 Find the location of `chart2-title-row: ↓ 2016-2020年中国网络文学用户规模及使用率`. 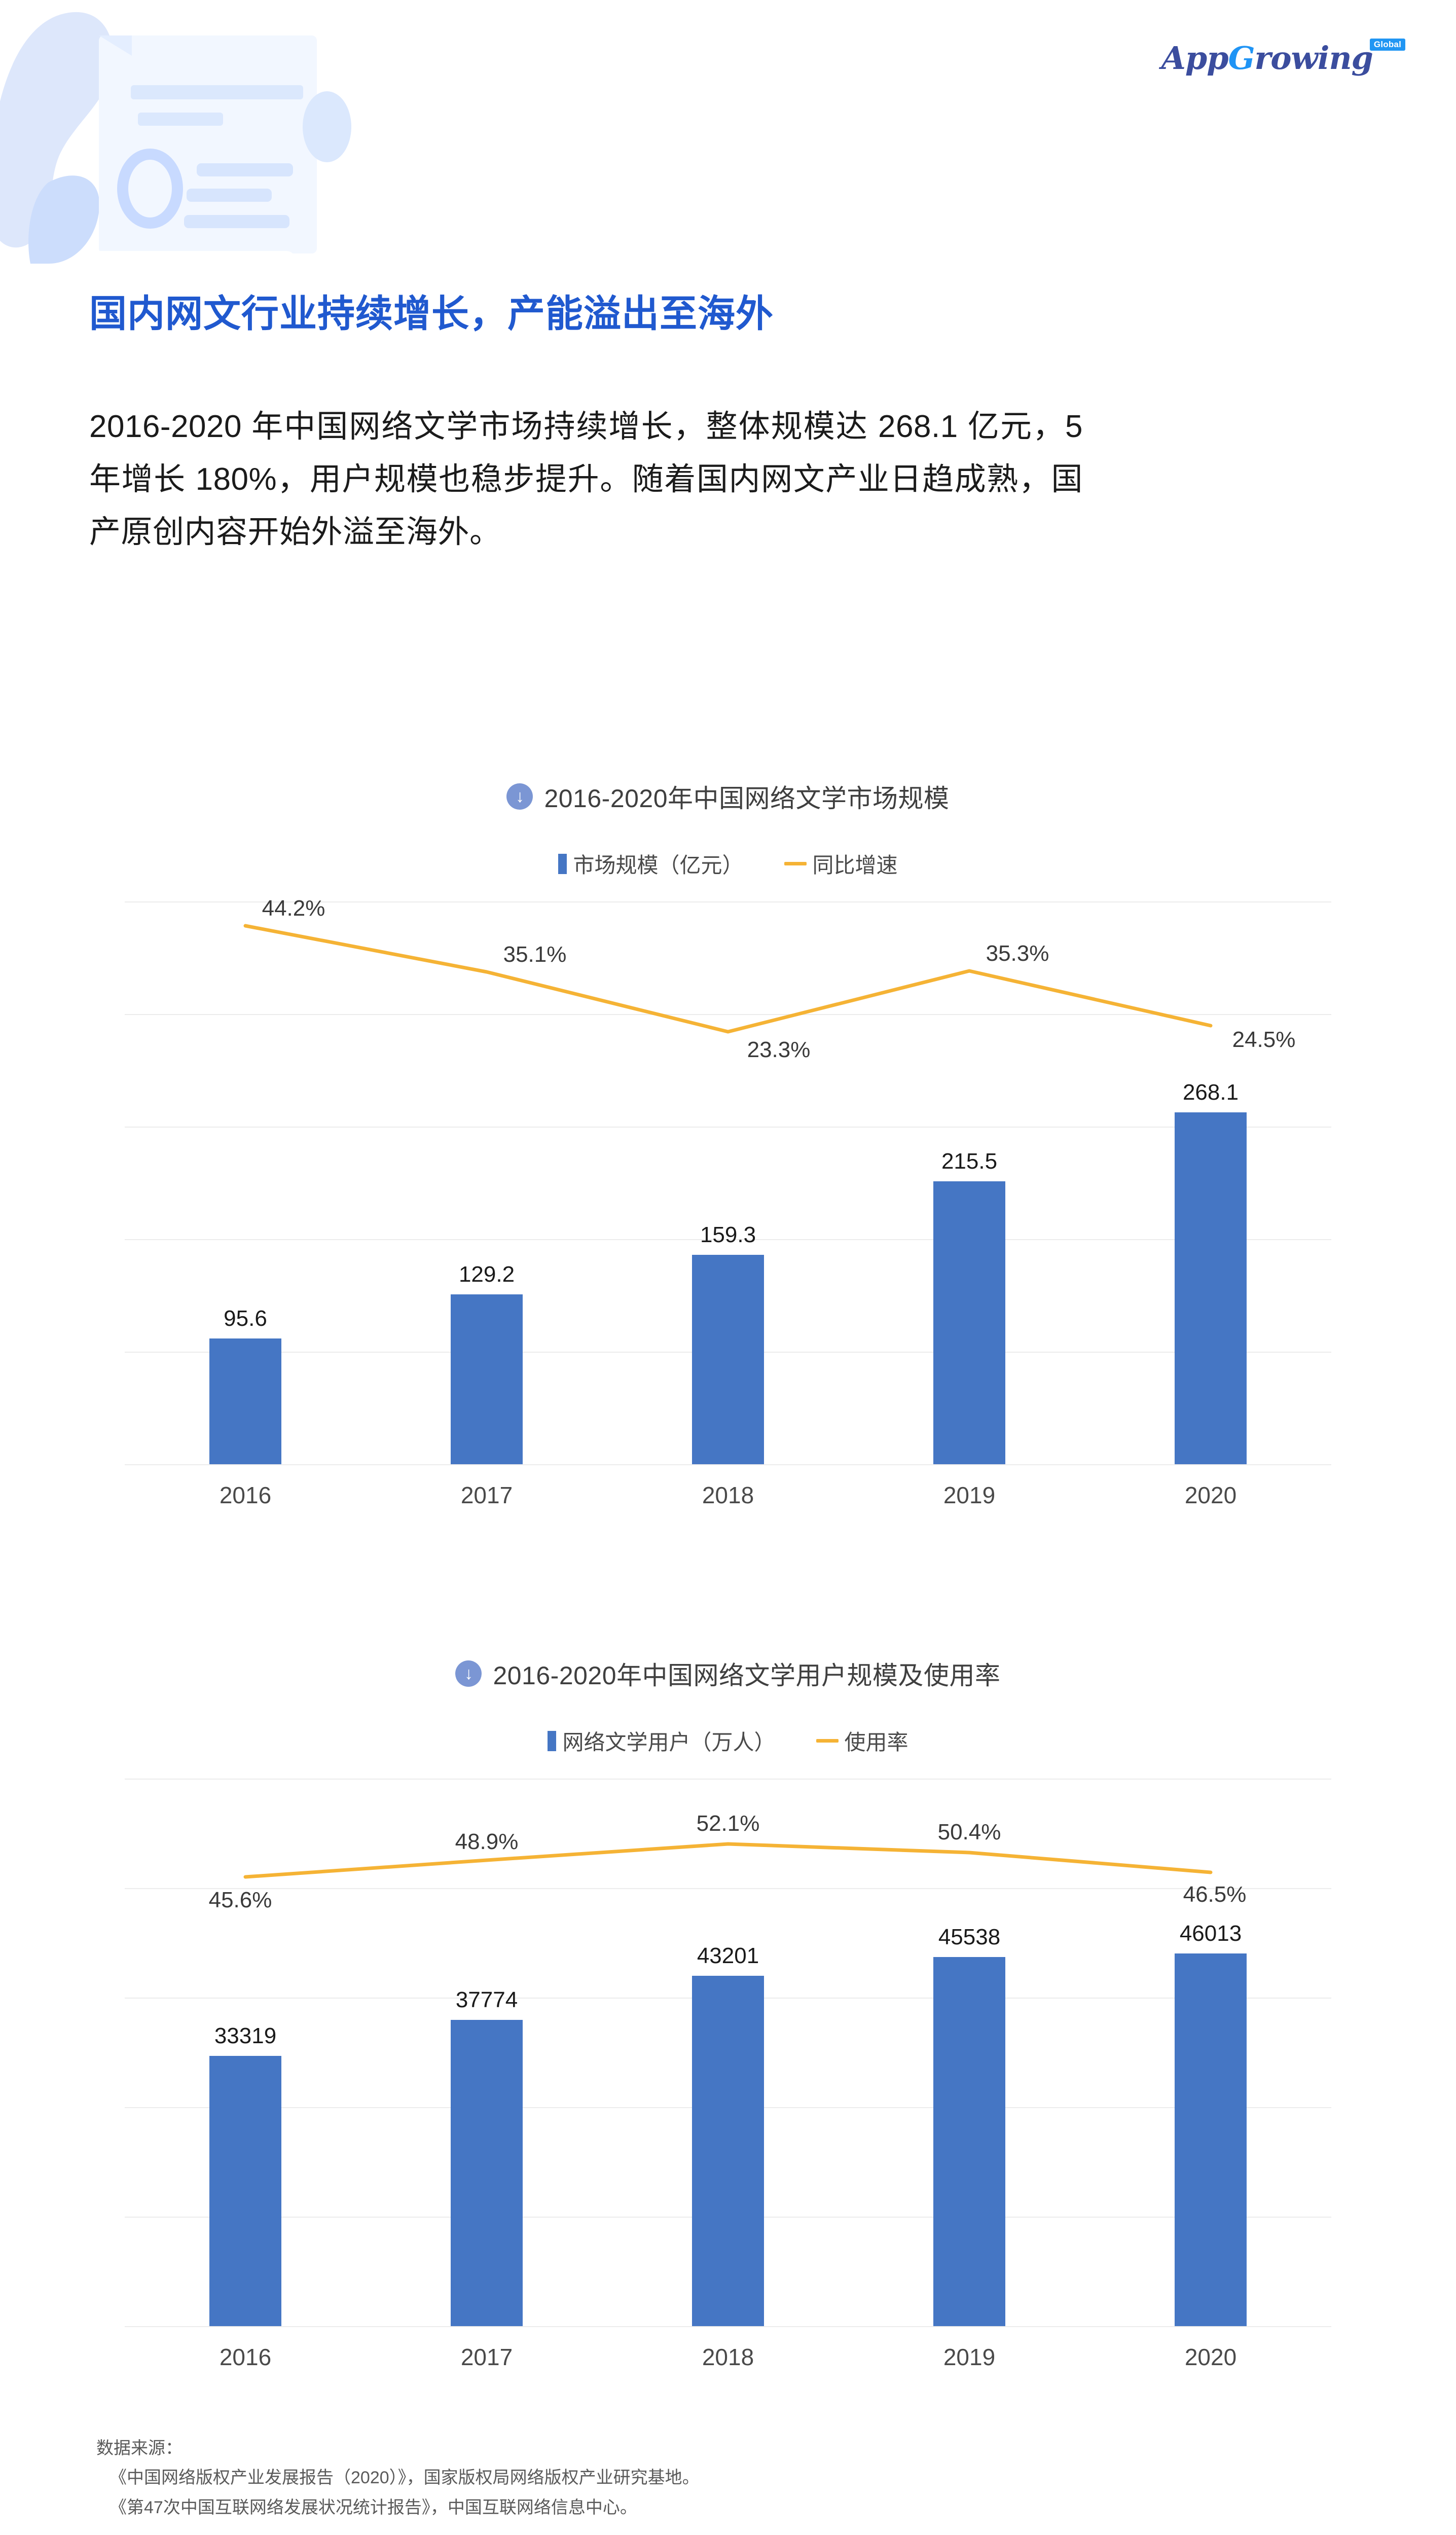

chart2-title-row: ↓ 2016-2020年中国网络文学用户规模及使用率 is located at coordinates (728, 1673).